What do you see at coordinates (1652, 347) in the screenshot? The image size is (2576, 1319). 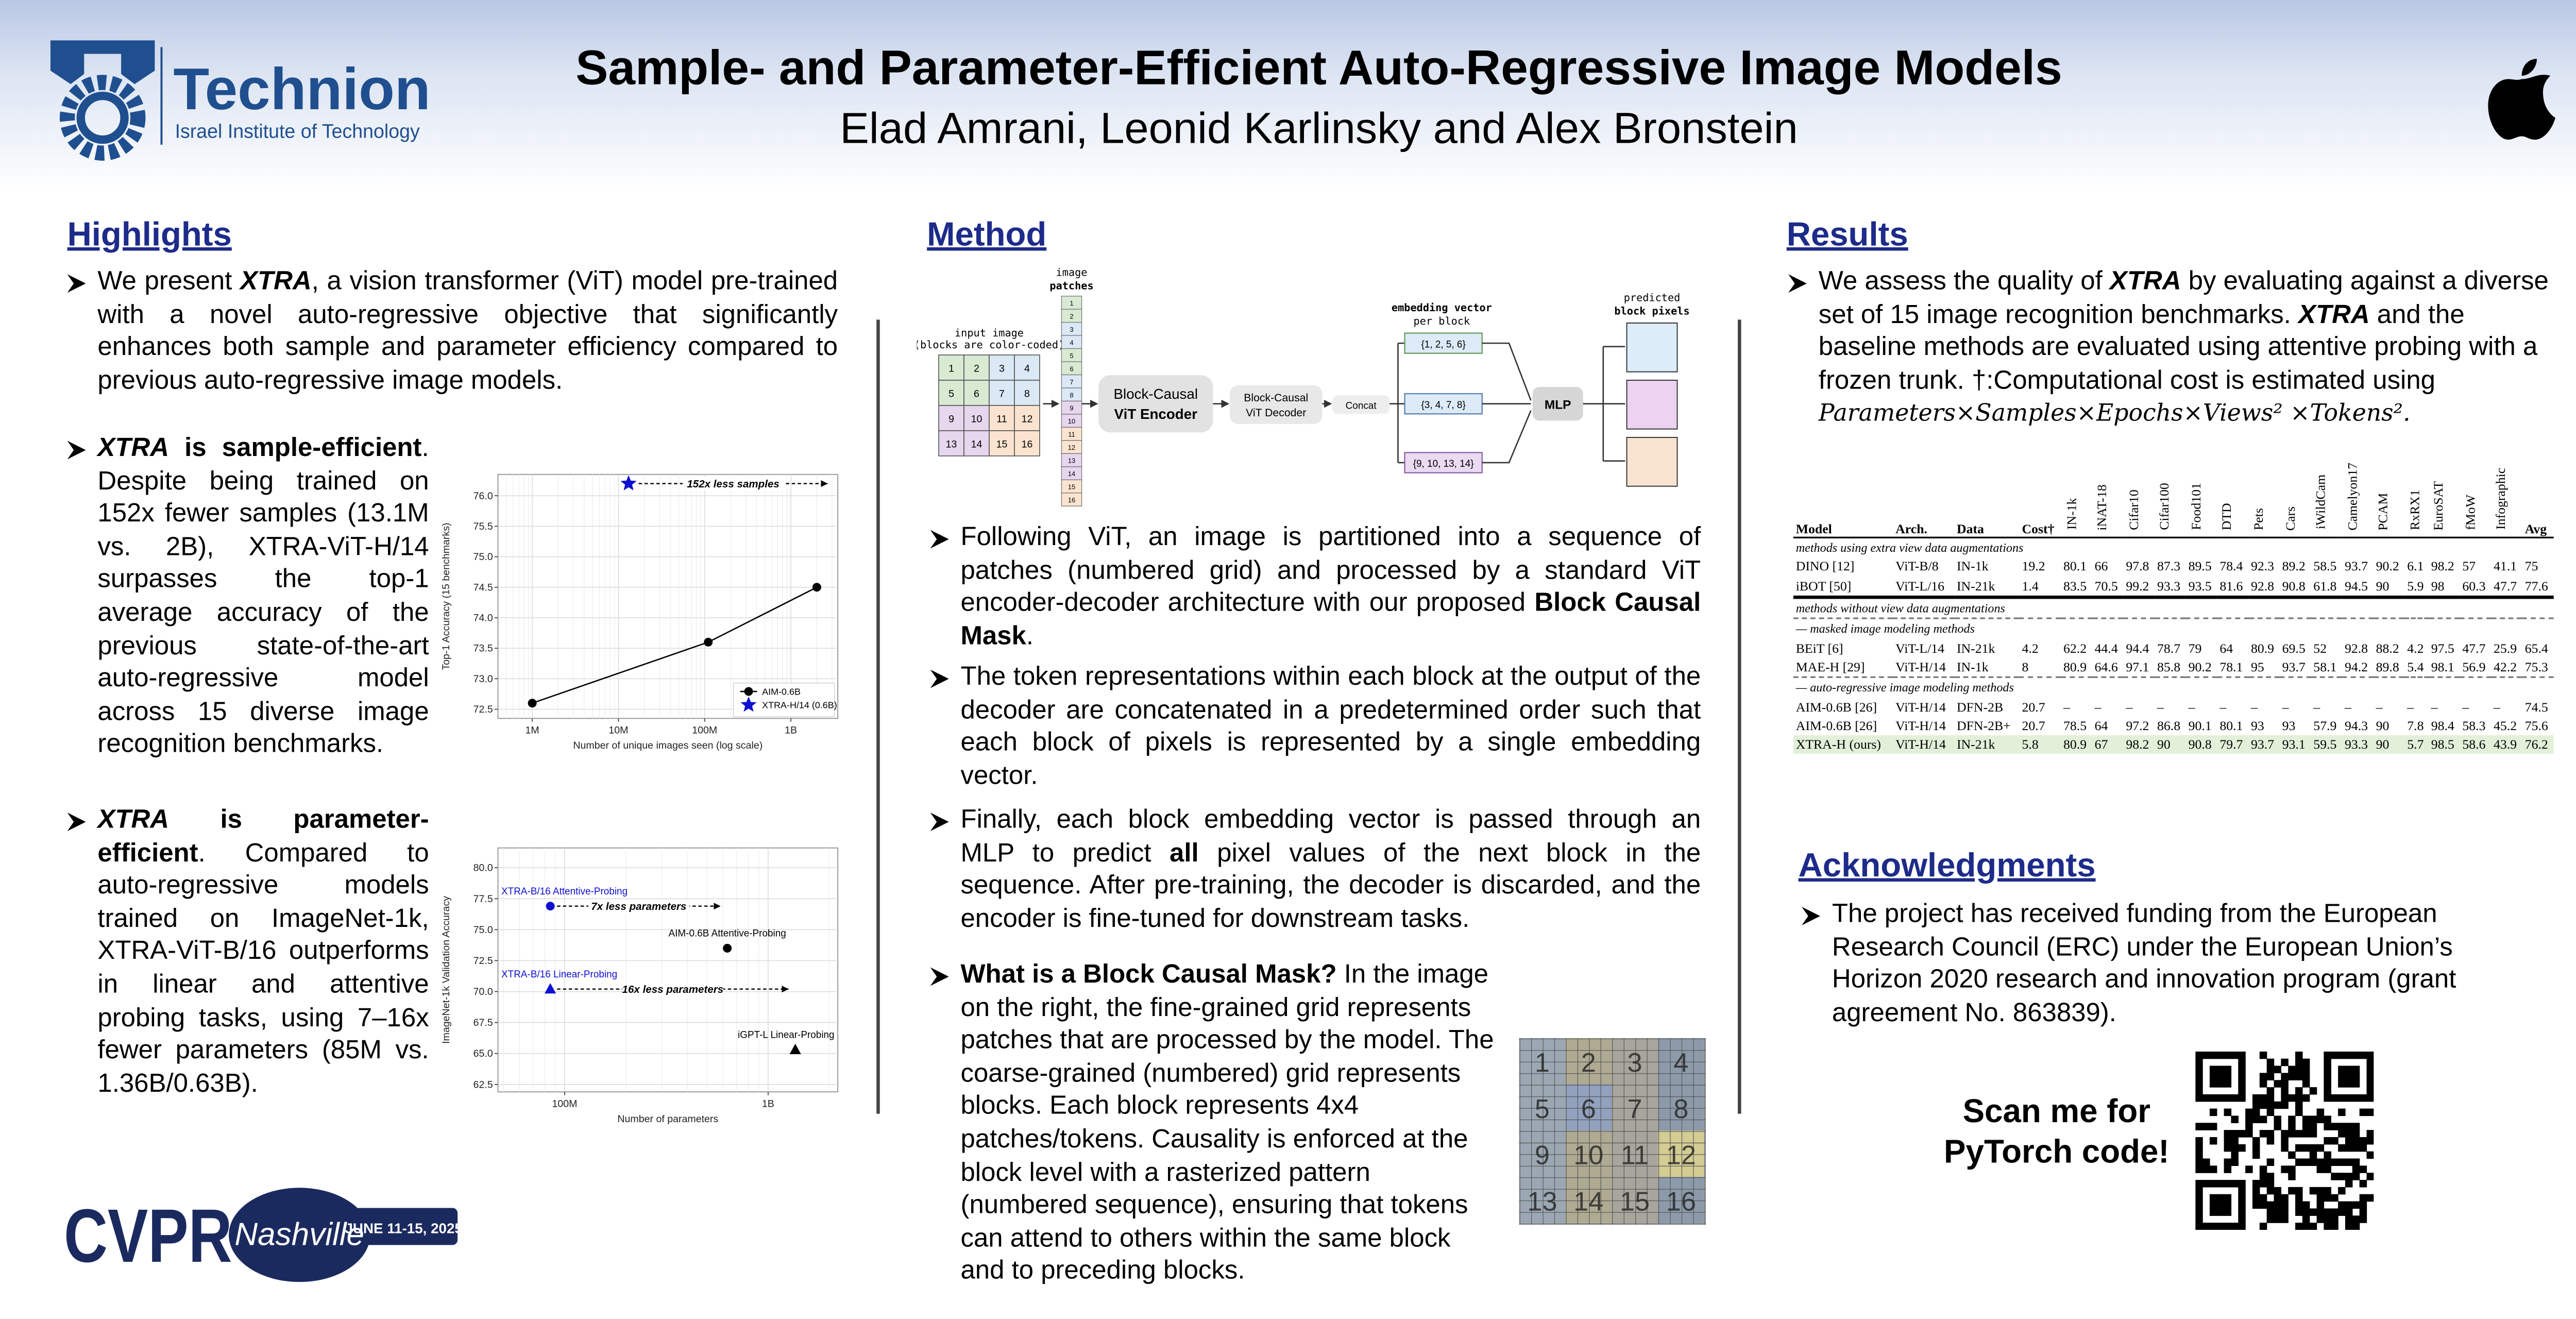 I see `predicted-block` at bounding box center [1652, 347].